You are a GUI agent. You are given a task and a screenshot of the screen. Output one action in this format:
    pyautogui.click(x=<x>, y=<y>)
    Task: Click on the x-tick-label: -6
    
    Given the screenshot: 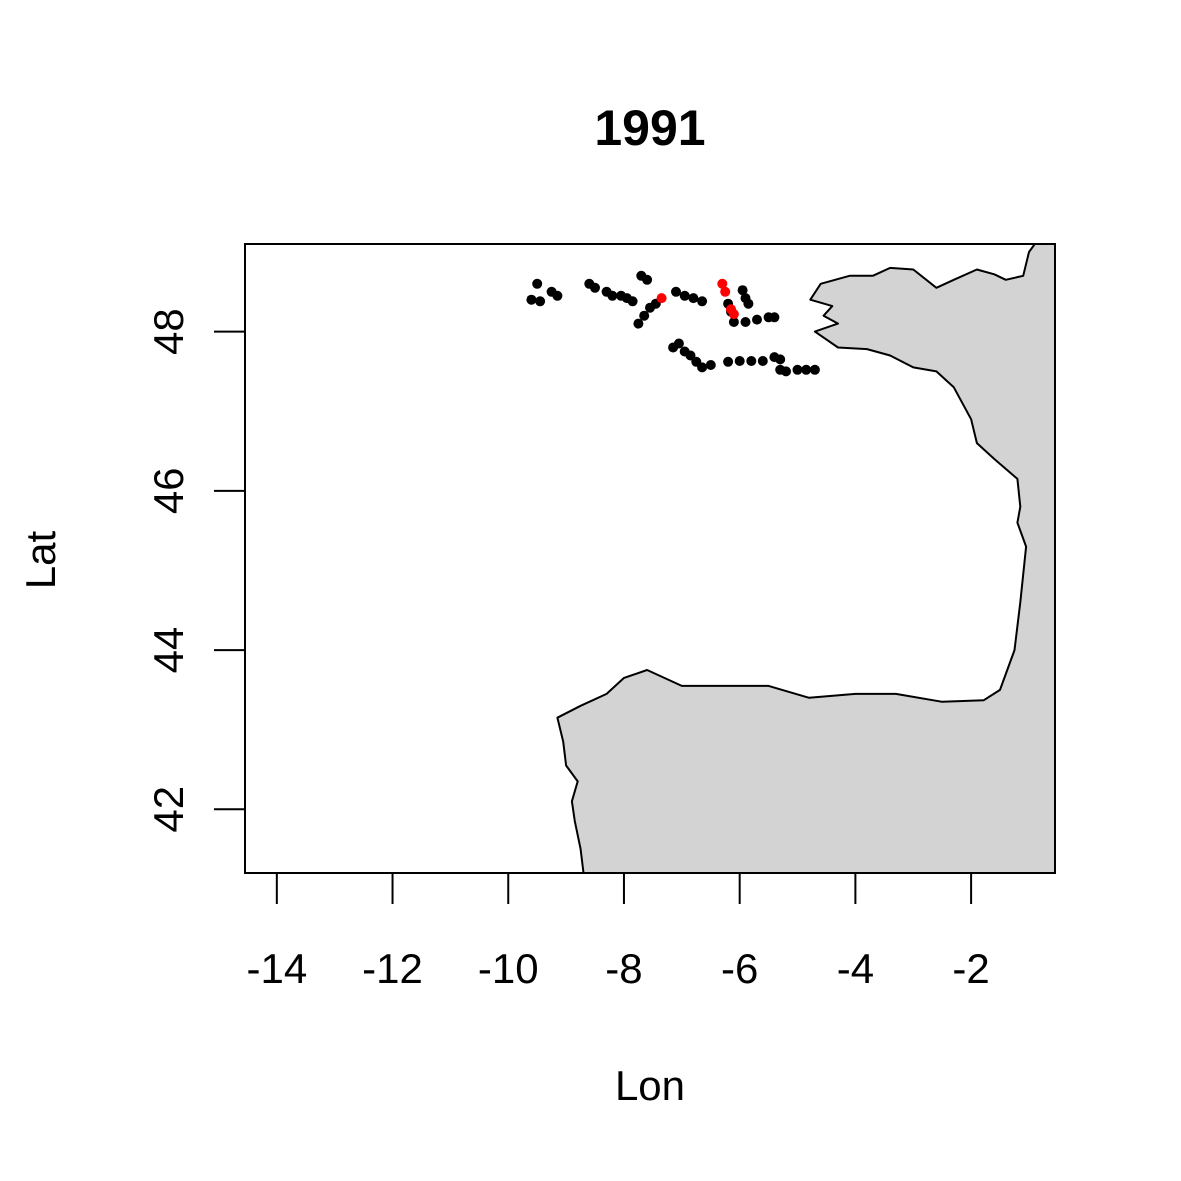 What is the action you would take?
    pyautogui.click(x=739, y=968)
    